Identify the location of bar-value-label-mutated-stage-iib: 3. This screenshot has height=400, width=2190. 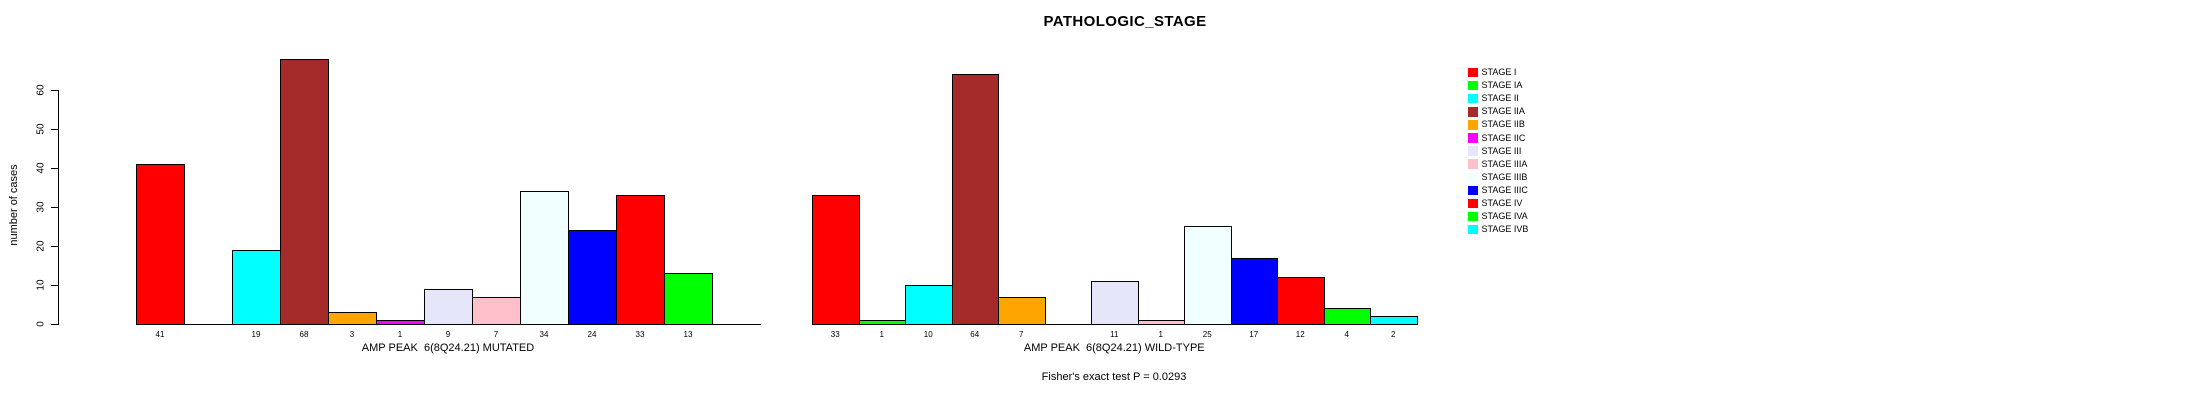
(352, 334).